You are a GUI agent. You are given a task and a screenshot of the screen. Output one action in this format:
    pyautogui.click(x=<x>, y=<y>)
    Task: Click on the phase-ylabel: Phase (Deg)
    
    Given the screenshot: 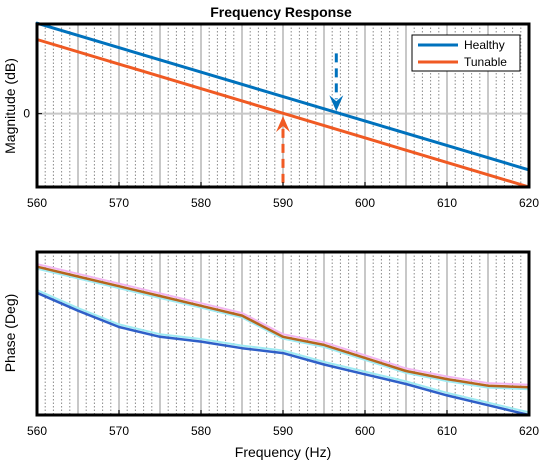 What is the action you would take?
    pyautogui.click(x=10, y=333)
    